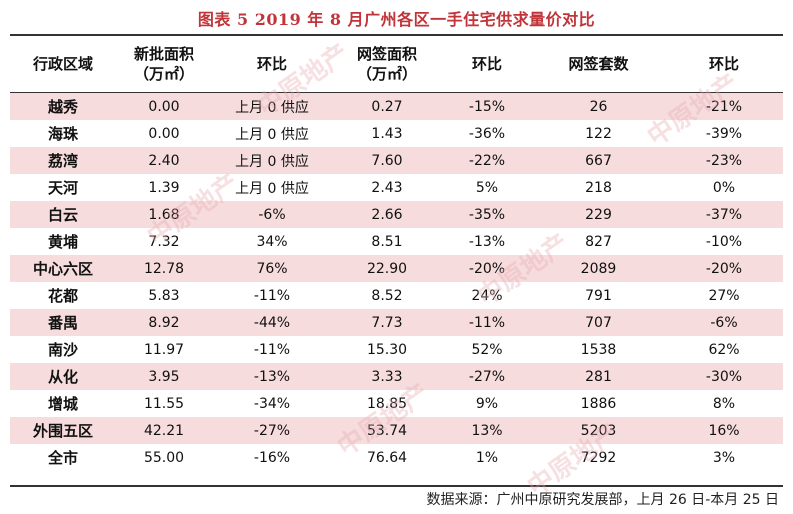 This screenshot has width=793, height=514. I want to click on table-row: 花都 5.83 -11% 8.52 24% 791 27%, so click(396, 295).